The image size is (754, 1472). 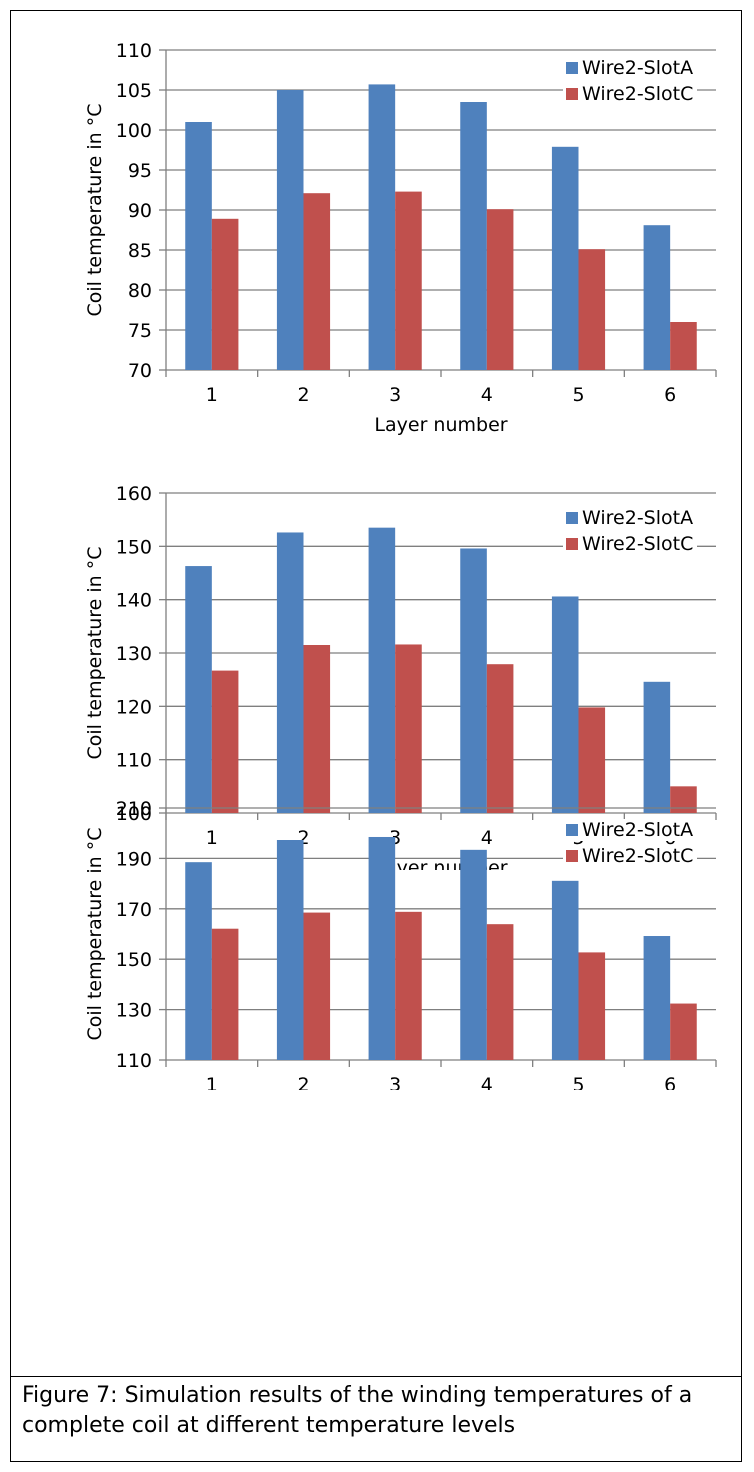 What do you see at coordinates (134, 910) in the screenshot?
I see `y-tick-label: 170` at bounding box center [134, 910].